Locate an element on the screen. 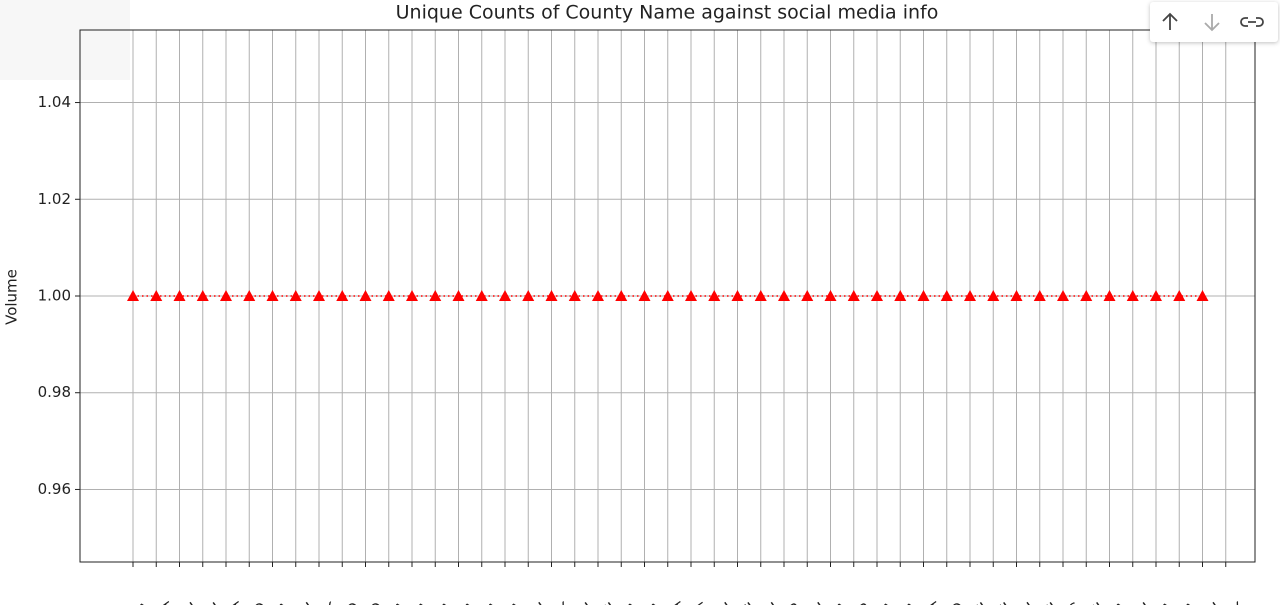 The height and width of the screenshot is (605, 1280). background-patch is located at coordinates (65, 40).